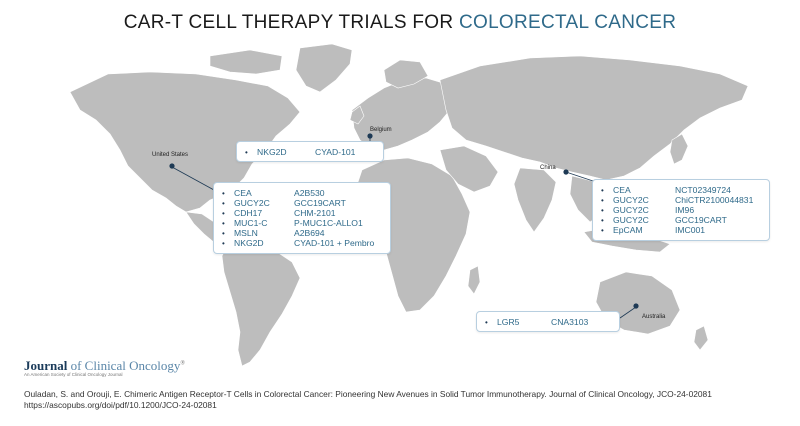 The image size is (800, 426). What do you see at coordinates (654, 317) in the screenshot?
I see `label-australia: Australia` at bounding box center [654, 317].